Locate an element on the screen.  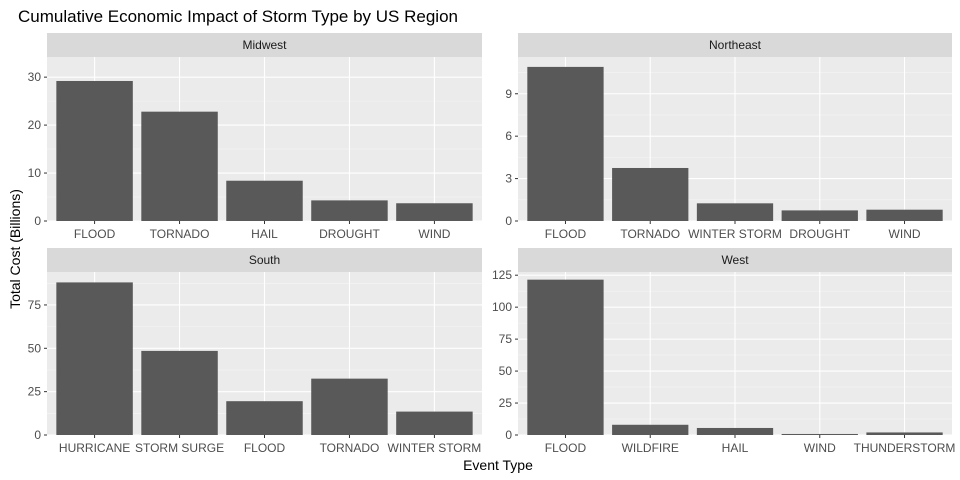
bar-west-wind is located at coordinates (819, 434).